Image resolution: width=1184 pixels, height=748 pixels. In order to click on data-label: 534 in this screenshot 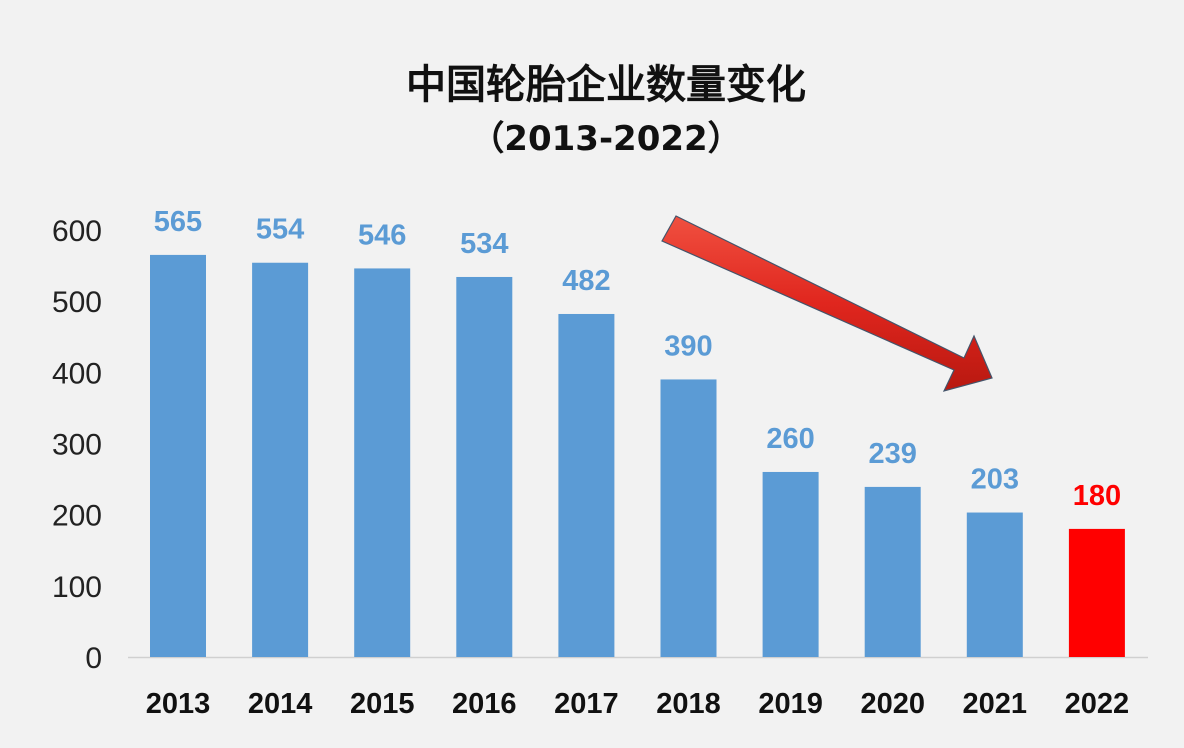, I will do `click(484, 244)`.